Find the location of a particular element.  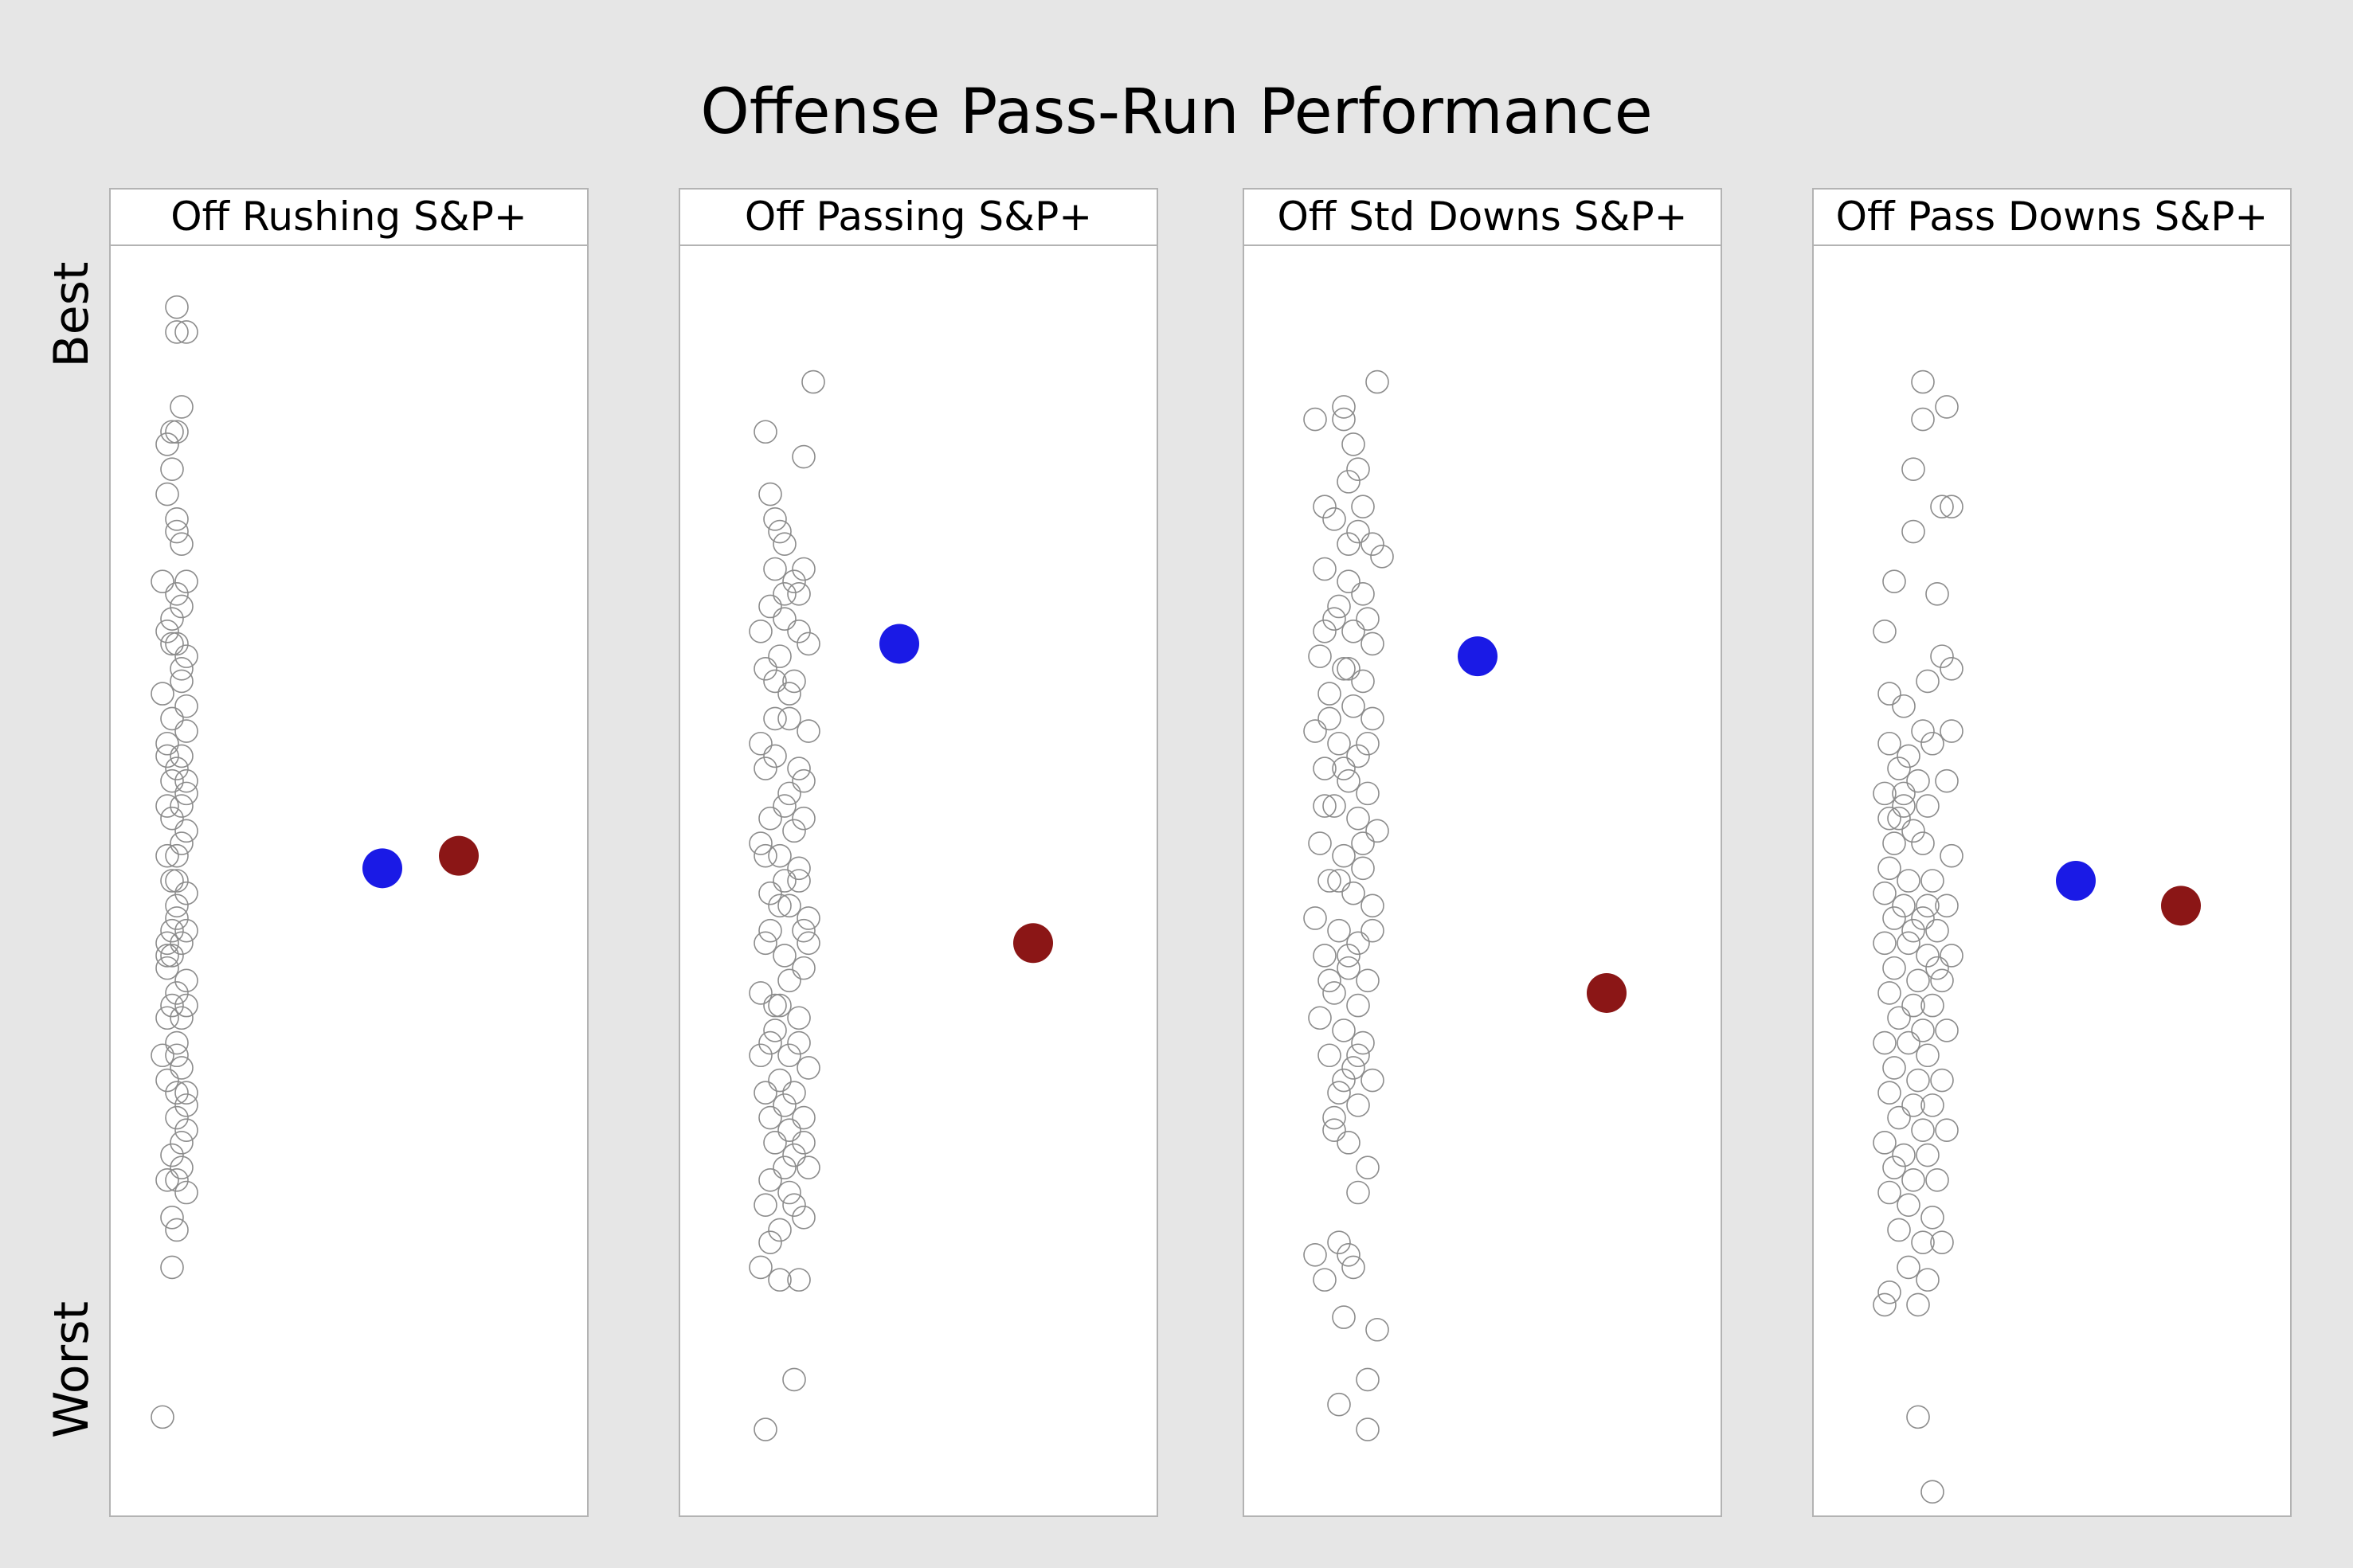

panel-header is located at coordinates (349, 217).